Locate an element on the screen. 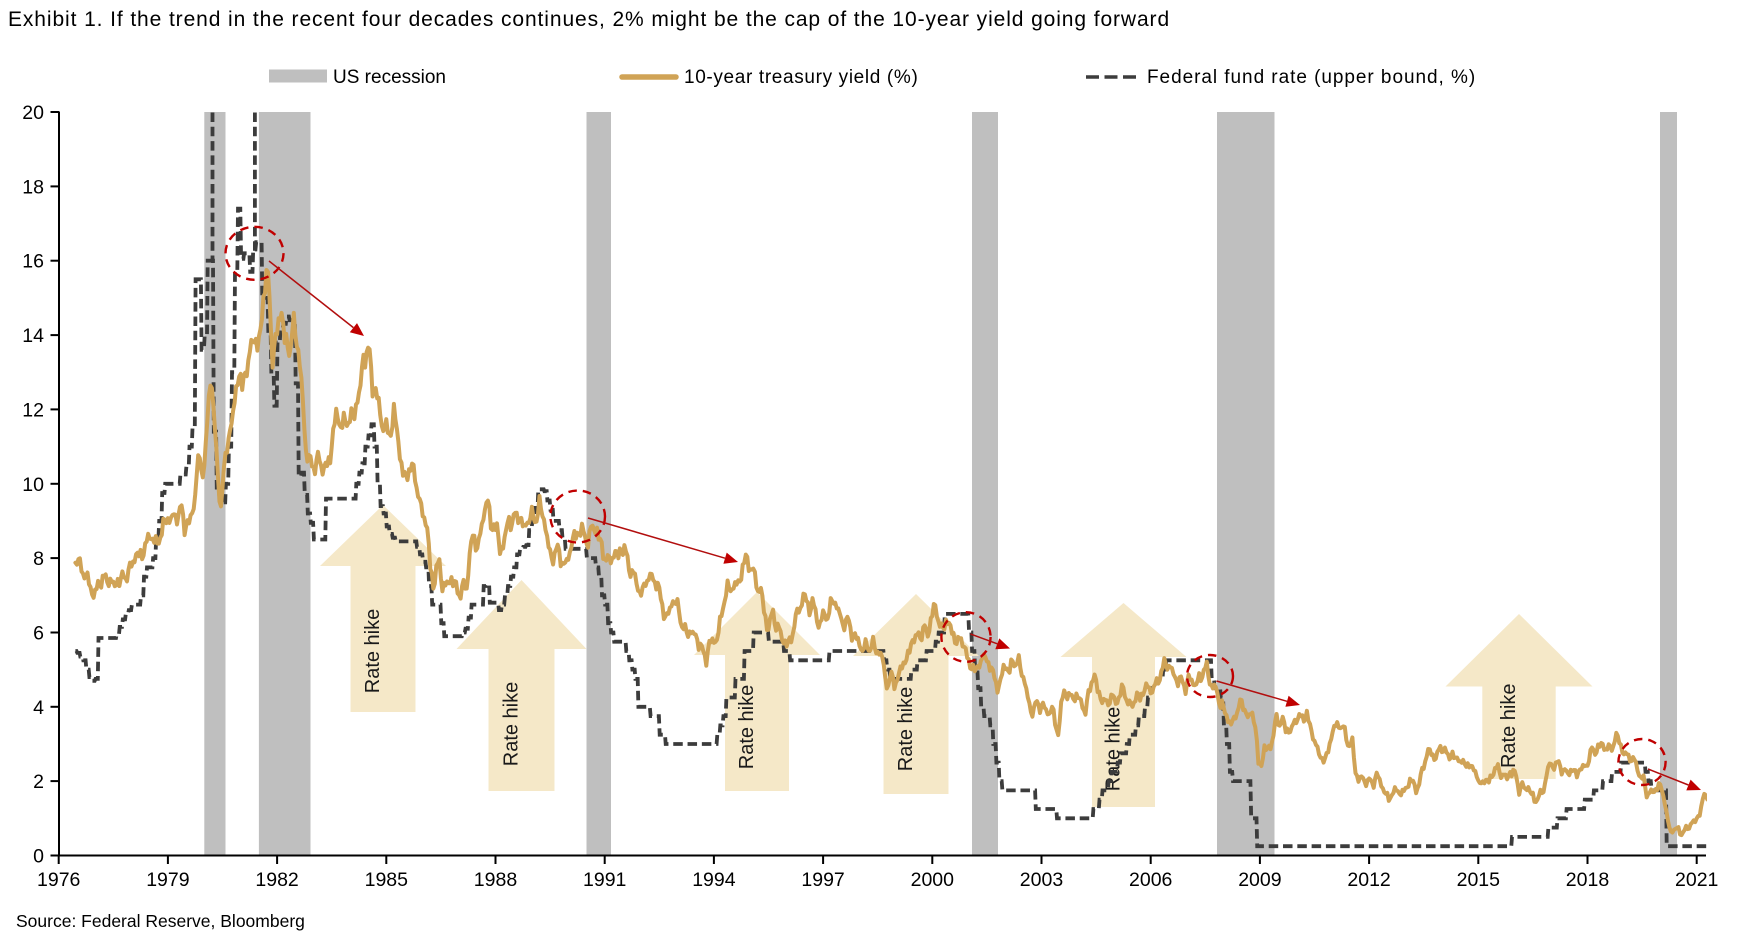 This screenshot has width=1758, height=943. svg-text: 2015 is located at coordinates (1479, 880).